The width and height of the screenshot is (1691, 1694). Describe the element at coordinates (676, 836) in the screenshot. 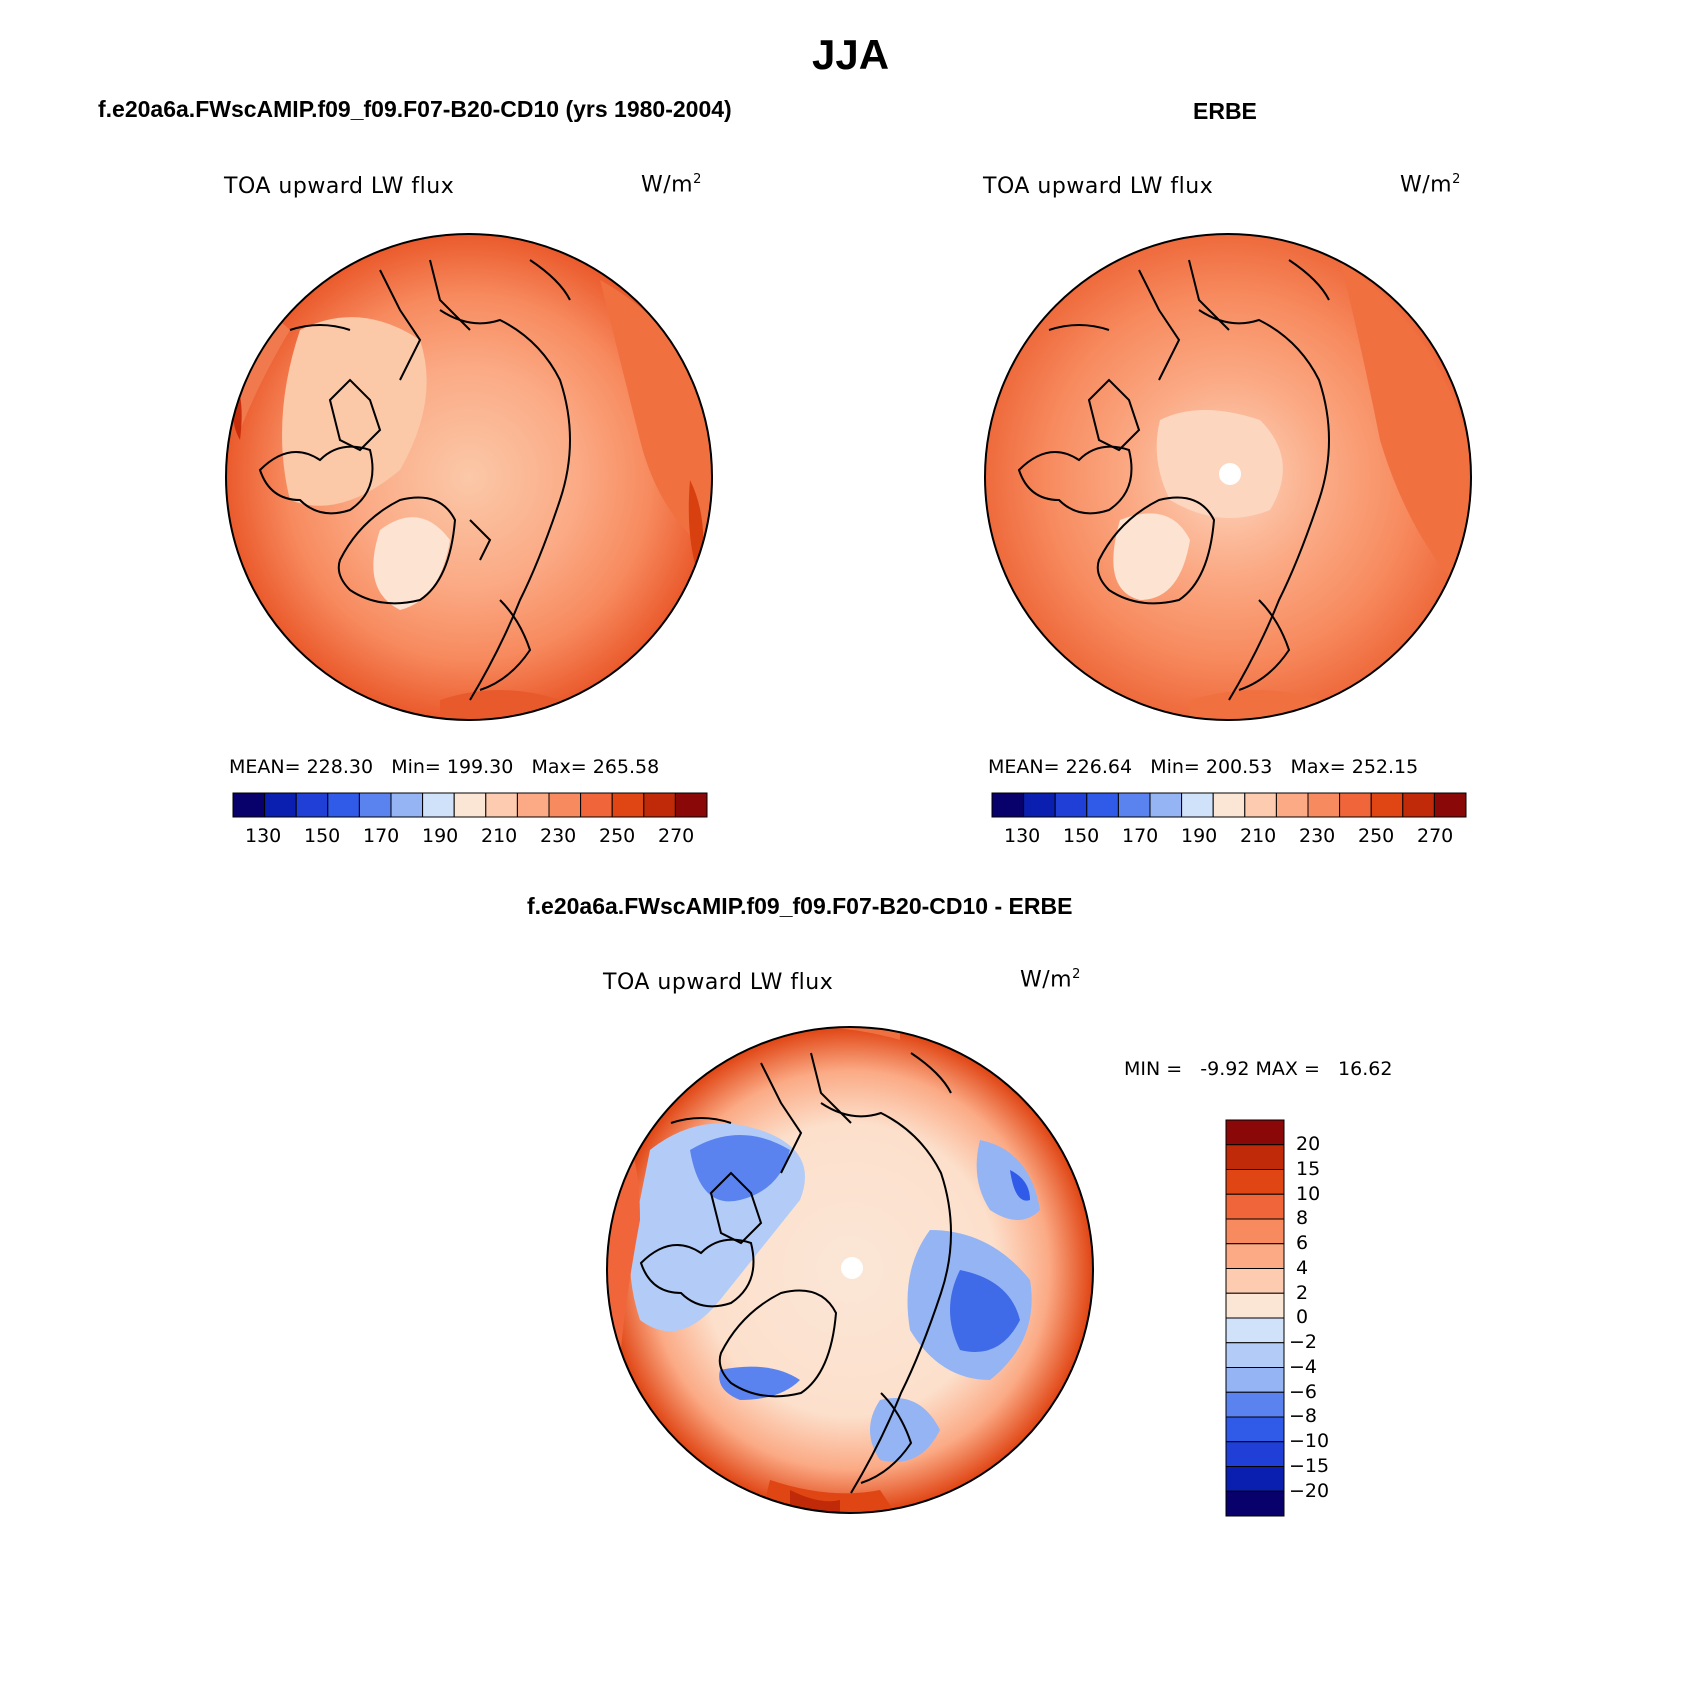

I see `model-tick-label: 270` at that location.